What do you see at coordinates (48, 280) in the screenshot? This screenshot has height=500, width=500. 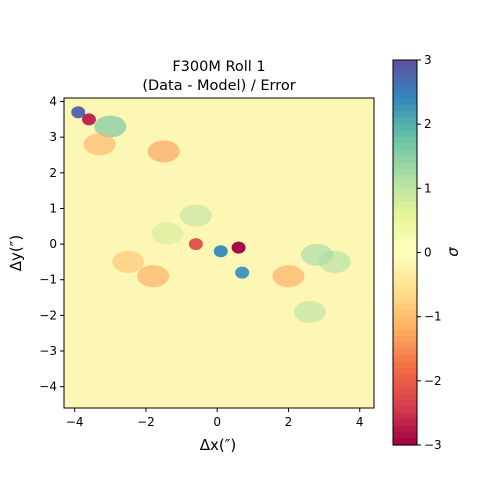 I see `y-tick-label: −1` at bounding box center [48, 280].